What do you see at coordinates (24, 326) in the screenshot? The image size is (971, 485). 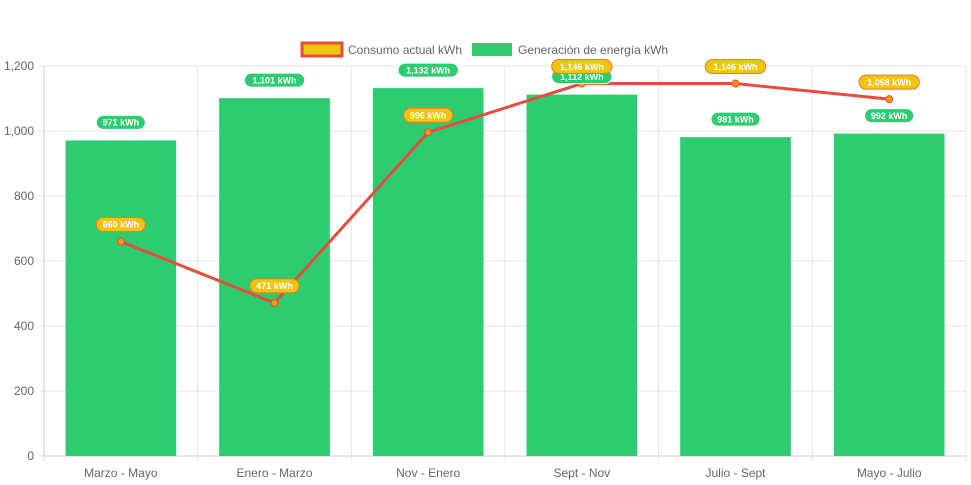 I see `y-tick-label: 400` at bounding box center [24, 326].